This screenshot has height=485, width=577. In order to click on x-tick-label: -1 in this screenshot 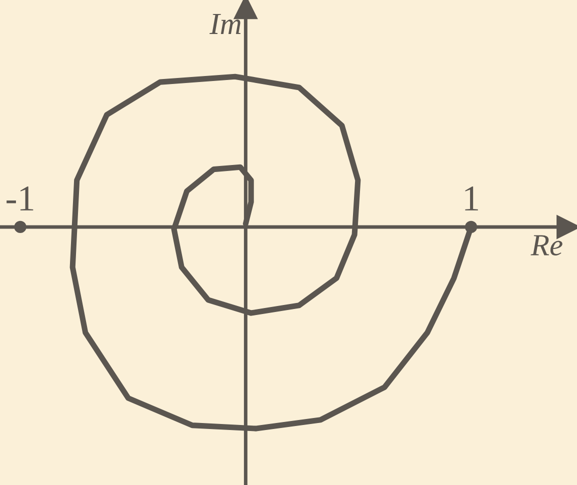, I will do `click(20, 198)`.